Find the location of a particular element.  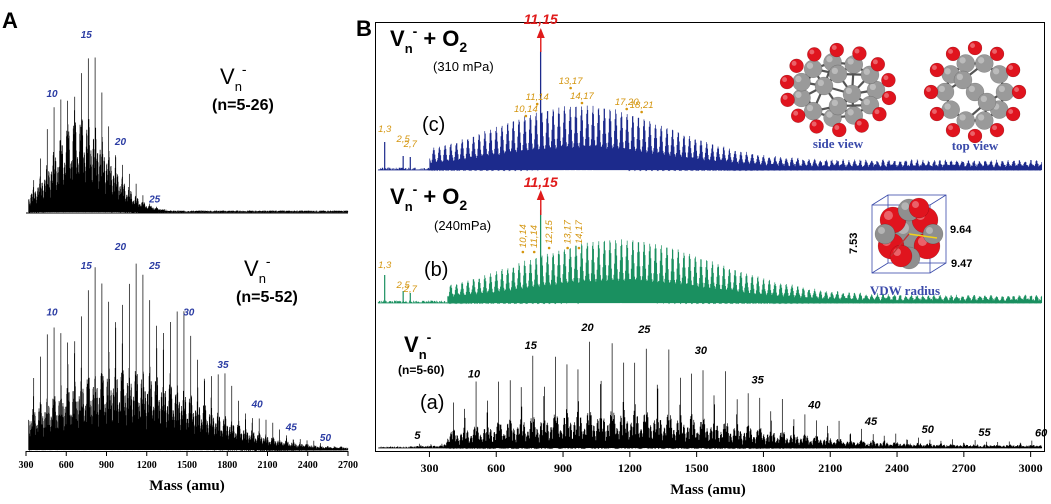

trace-c-title: Vn- + O2 is located at coordinates (428, 39).